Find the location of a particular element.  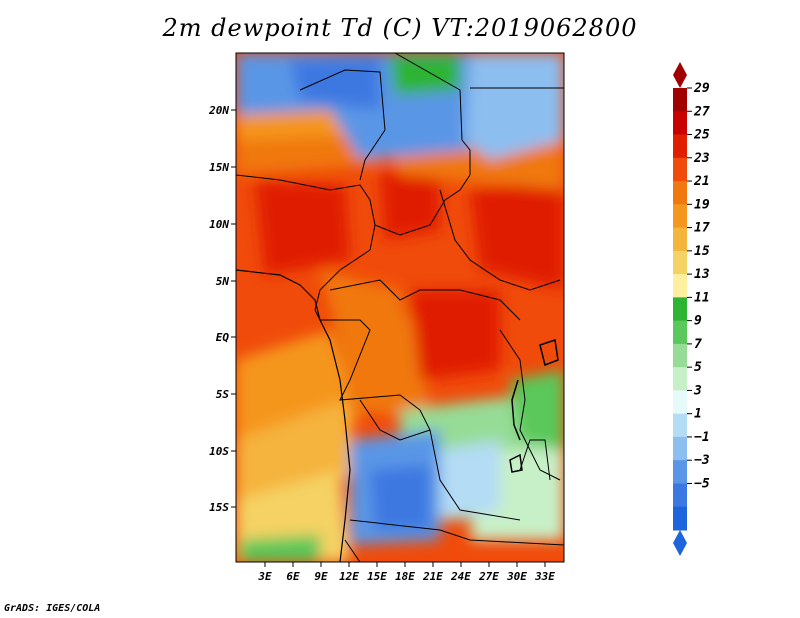

colorbar-label: 19 is located at coordinates (702, 204).